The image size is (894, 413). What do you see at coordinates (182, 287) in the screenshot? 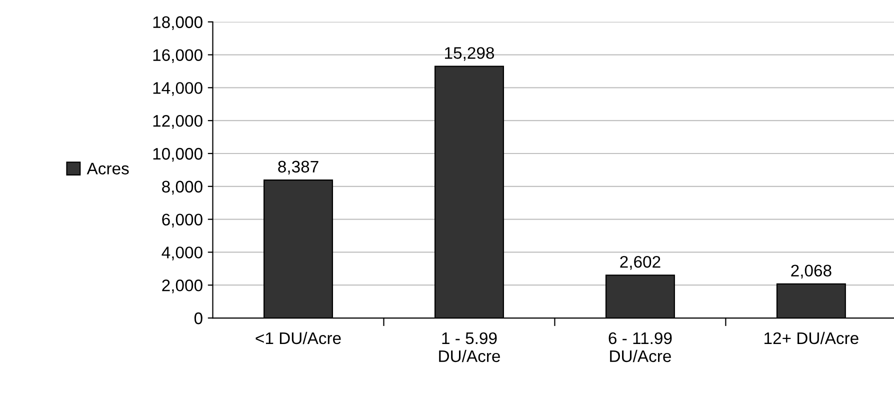
I see `y-tick-label: 2,000` at bounding box center [182, 287].